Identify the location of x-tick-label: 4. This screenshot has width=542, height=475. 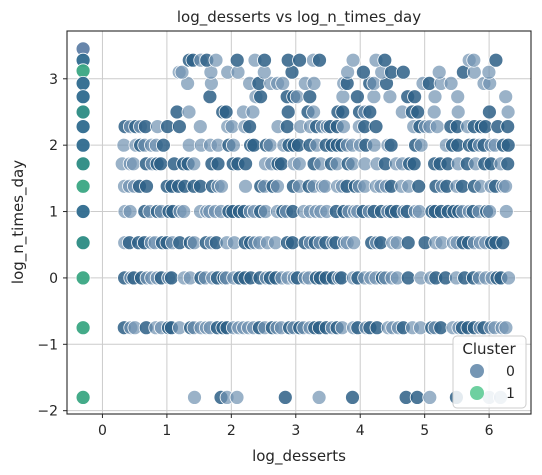
(360, 431).